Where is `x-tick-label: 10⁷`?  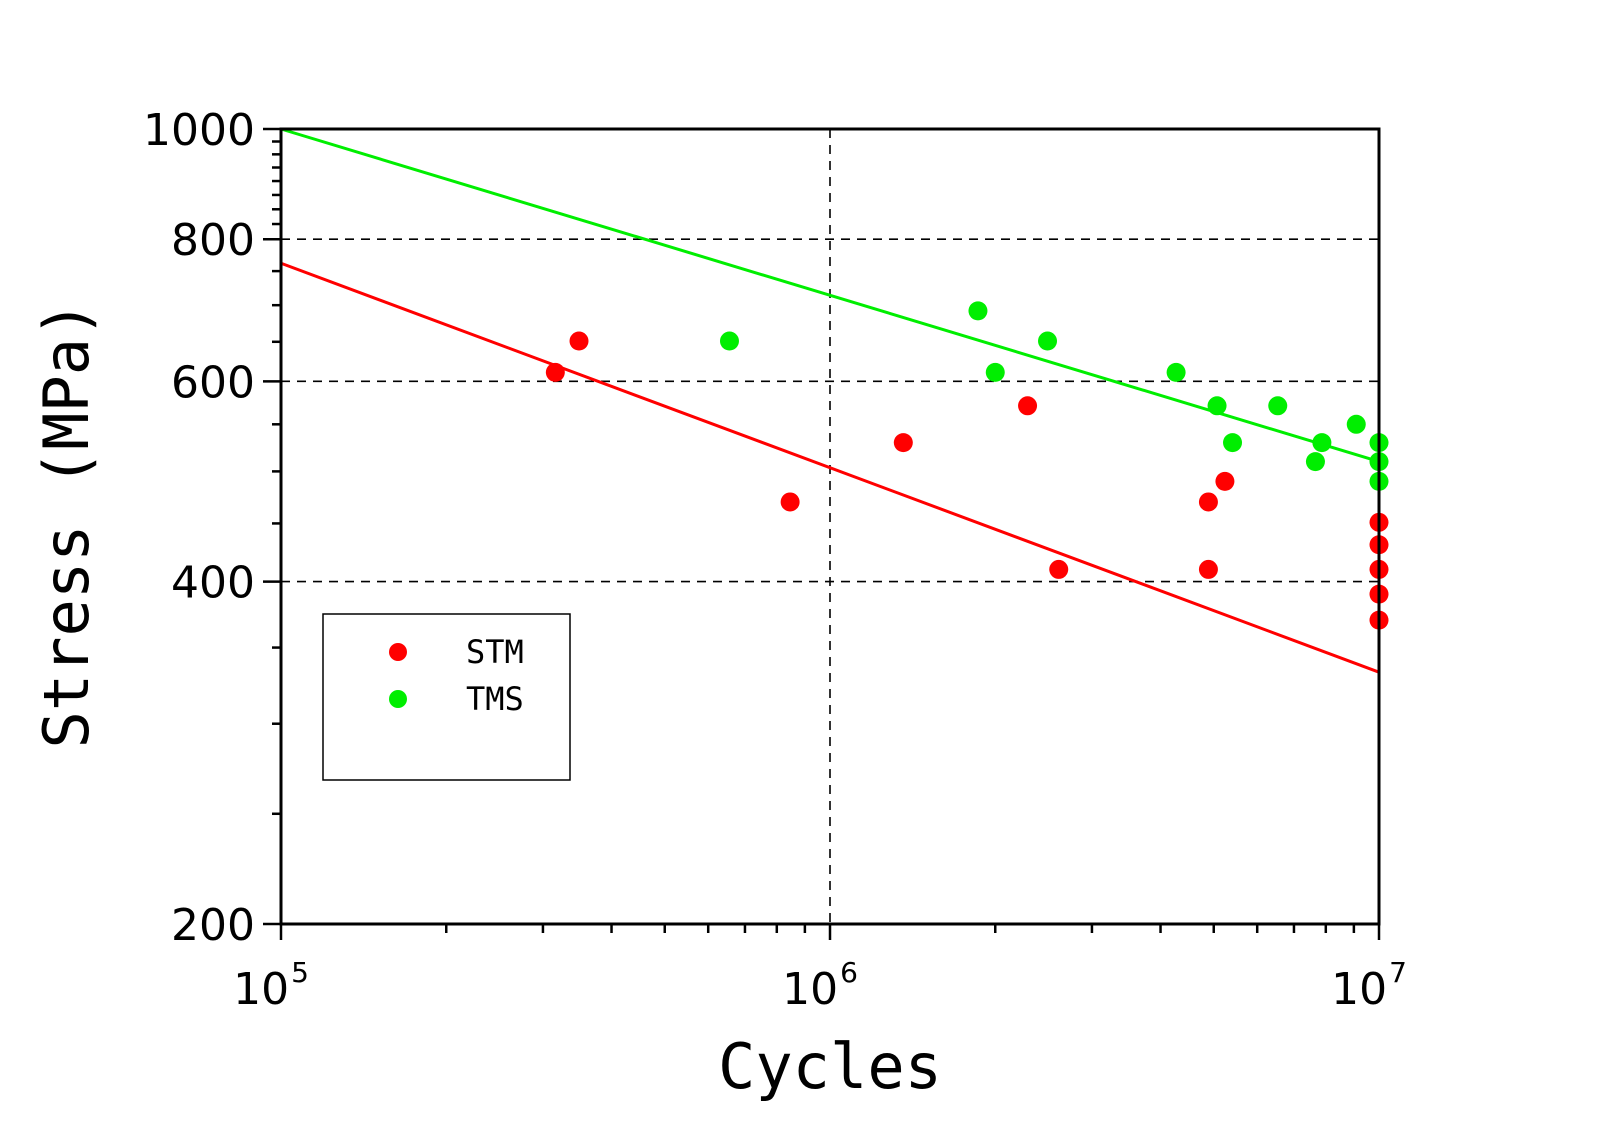
x-tick-label: 10⁷ is located at coordinates (1369, 985).